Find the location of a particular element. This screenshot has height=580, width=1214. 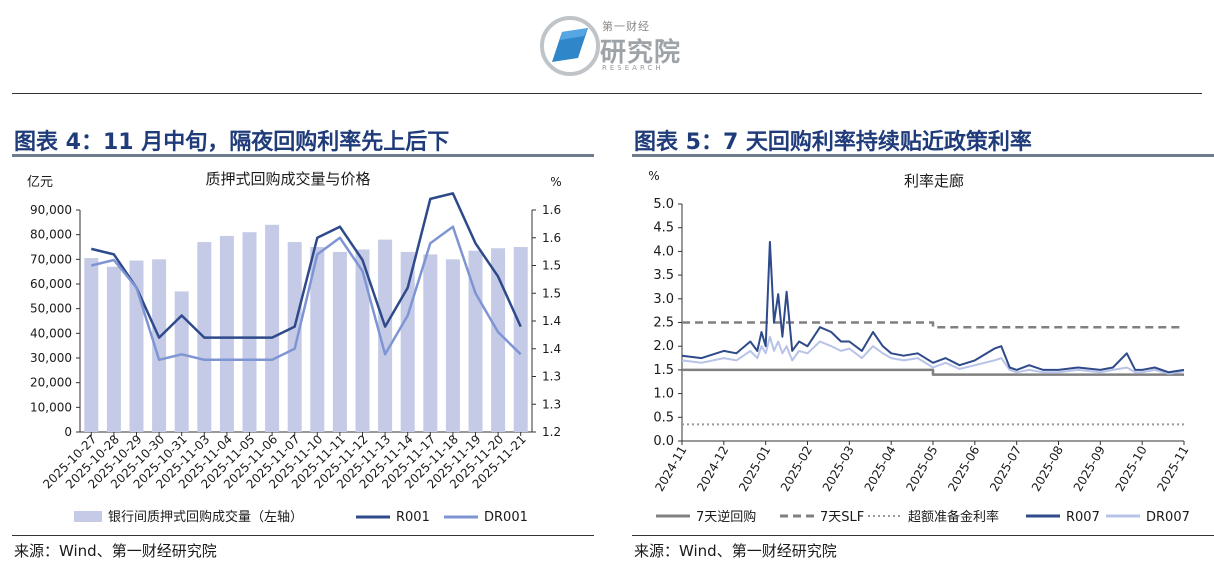

legend-label-volume: 银行间质押式回购成交量（左轴） is located at coordinates (205, 517).